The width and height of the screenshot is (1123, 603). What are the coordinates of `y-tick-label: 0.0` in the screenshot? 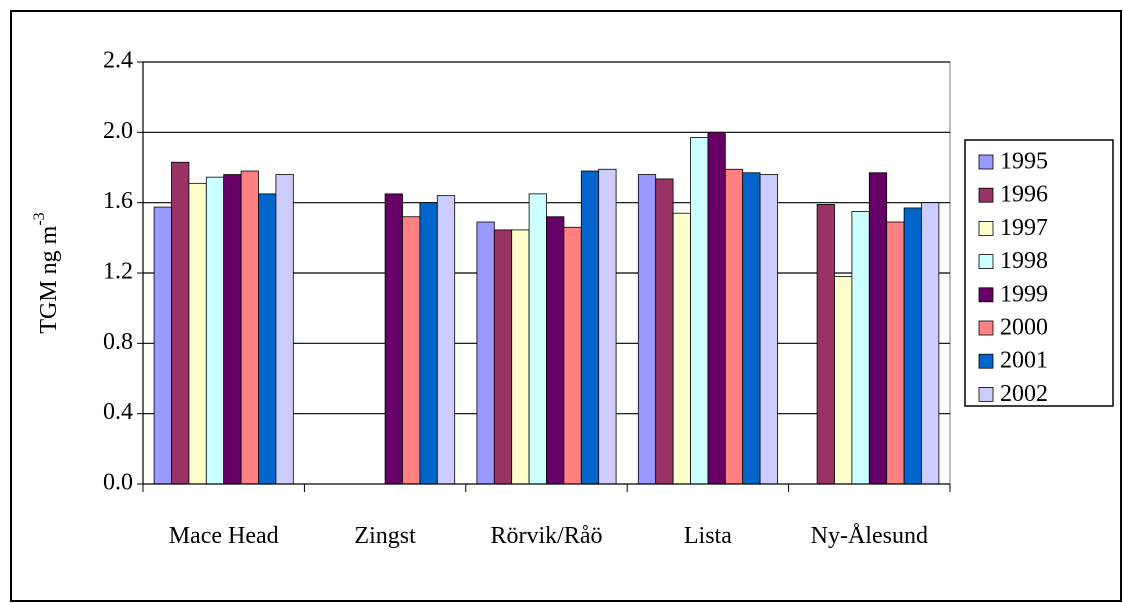 It's located at (118, 483).